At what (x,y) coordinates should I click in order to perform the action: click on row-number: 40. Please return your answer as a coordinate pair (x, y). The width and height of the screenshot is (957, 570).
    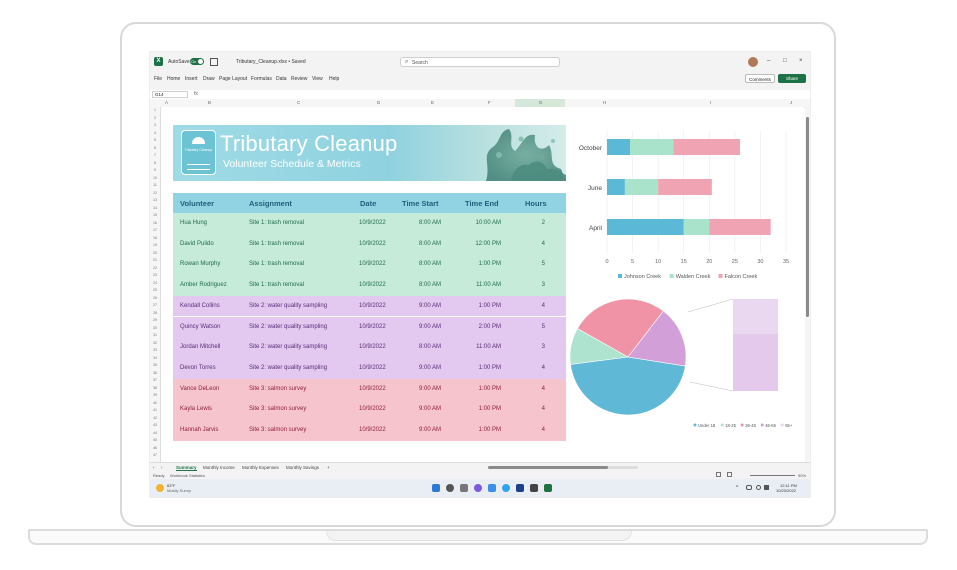
    Looking at the image, I should click on (155, 402).